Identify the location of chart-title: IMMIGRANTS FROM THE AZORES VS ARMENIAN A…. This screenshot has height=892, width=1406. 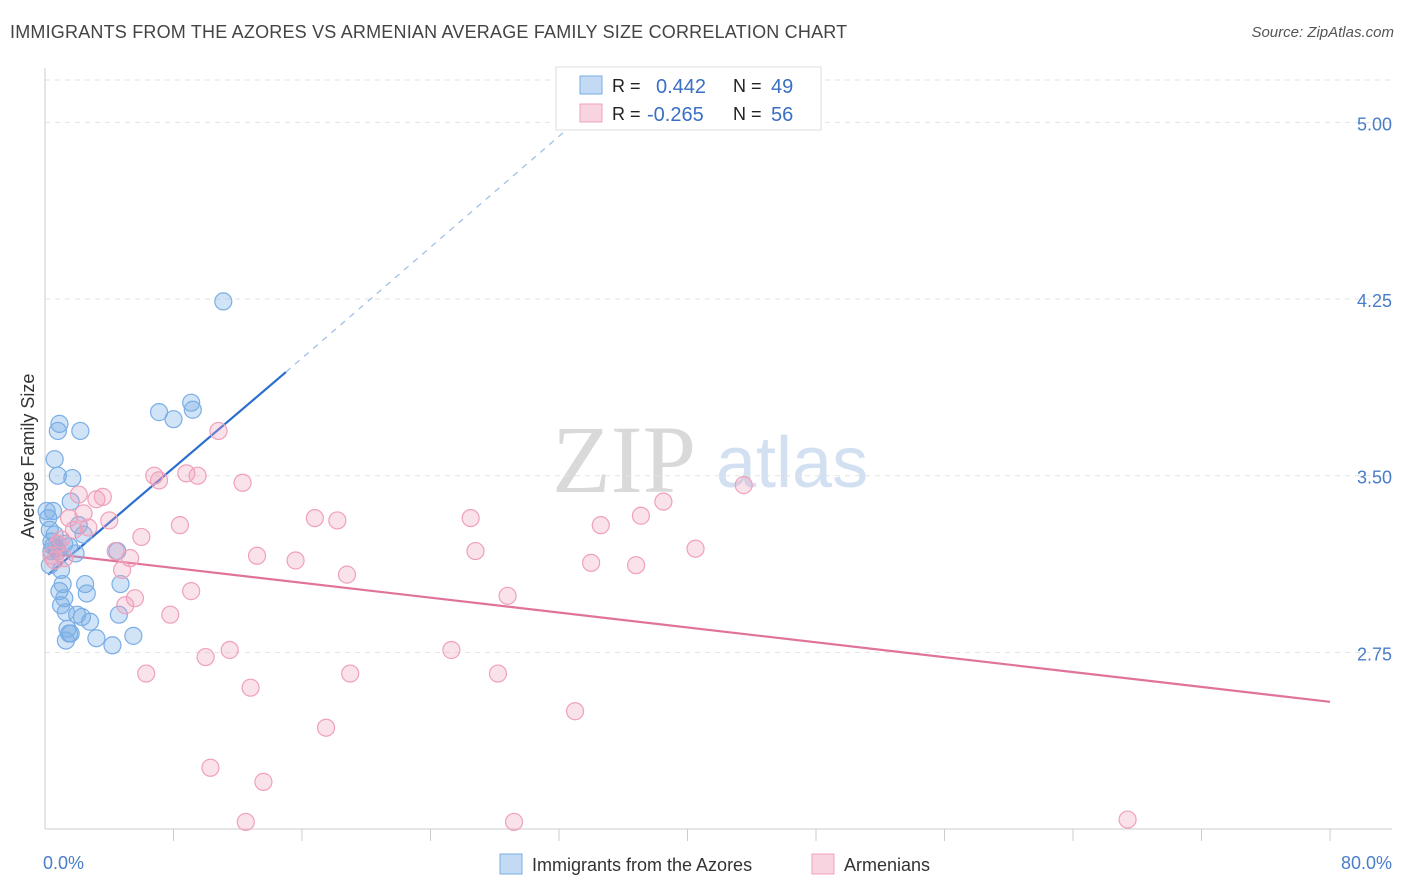
(429, 32).